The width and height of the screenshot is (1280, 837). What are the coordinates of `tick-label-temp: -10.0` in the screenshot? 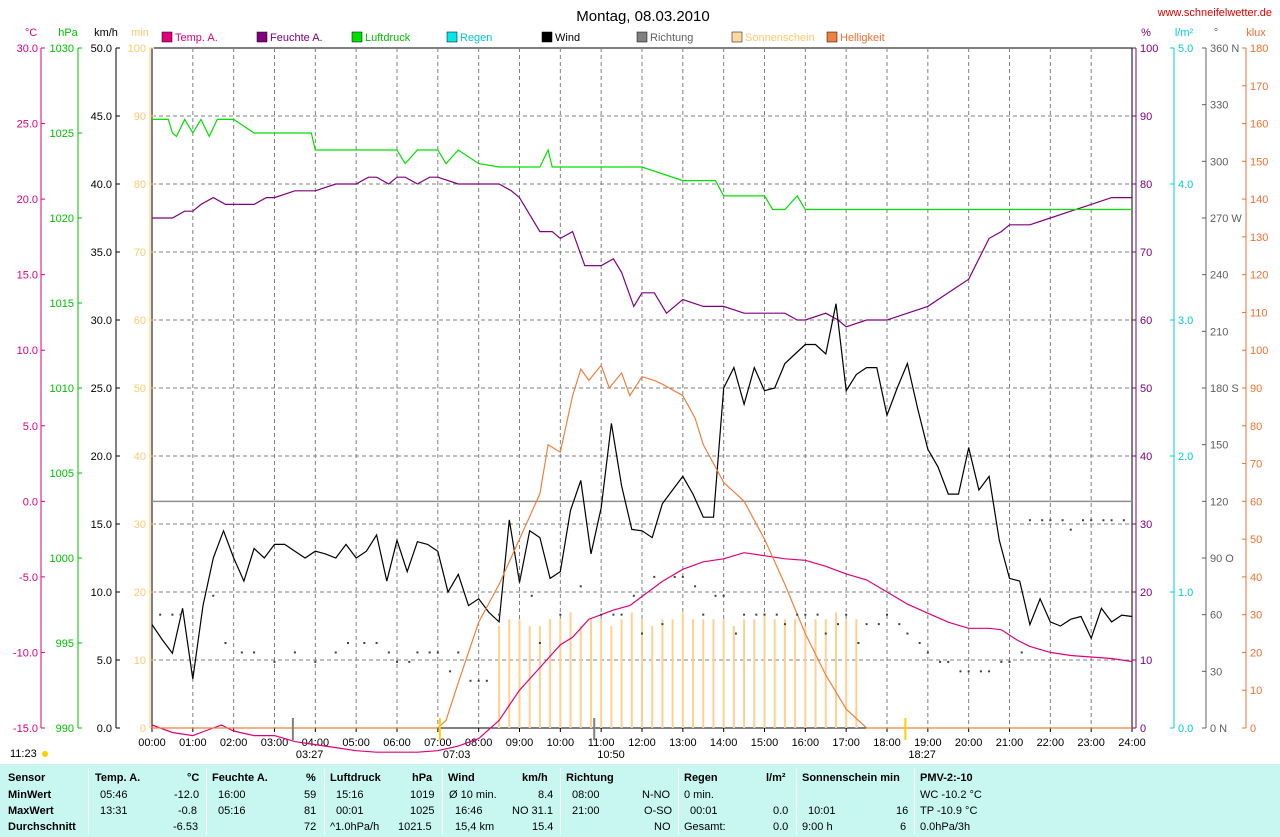 It's located at (25, 653).